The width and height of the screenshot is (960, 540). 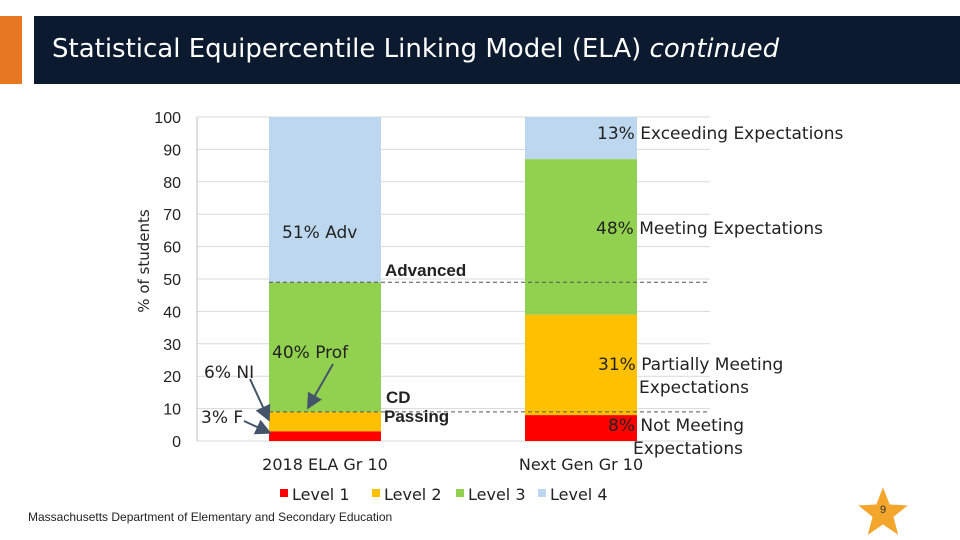 I want to click on legend-label: Level 1, so click(x=321, y=494).